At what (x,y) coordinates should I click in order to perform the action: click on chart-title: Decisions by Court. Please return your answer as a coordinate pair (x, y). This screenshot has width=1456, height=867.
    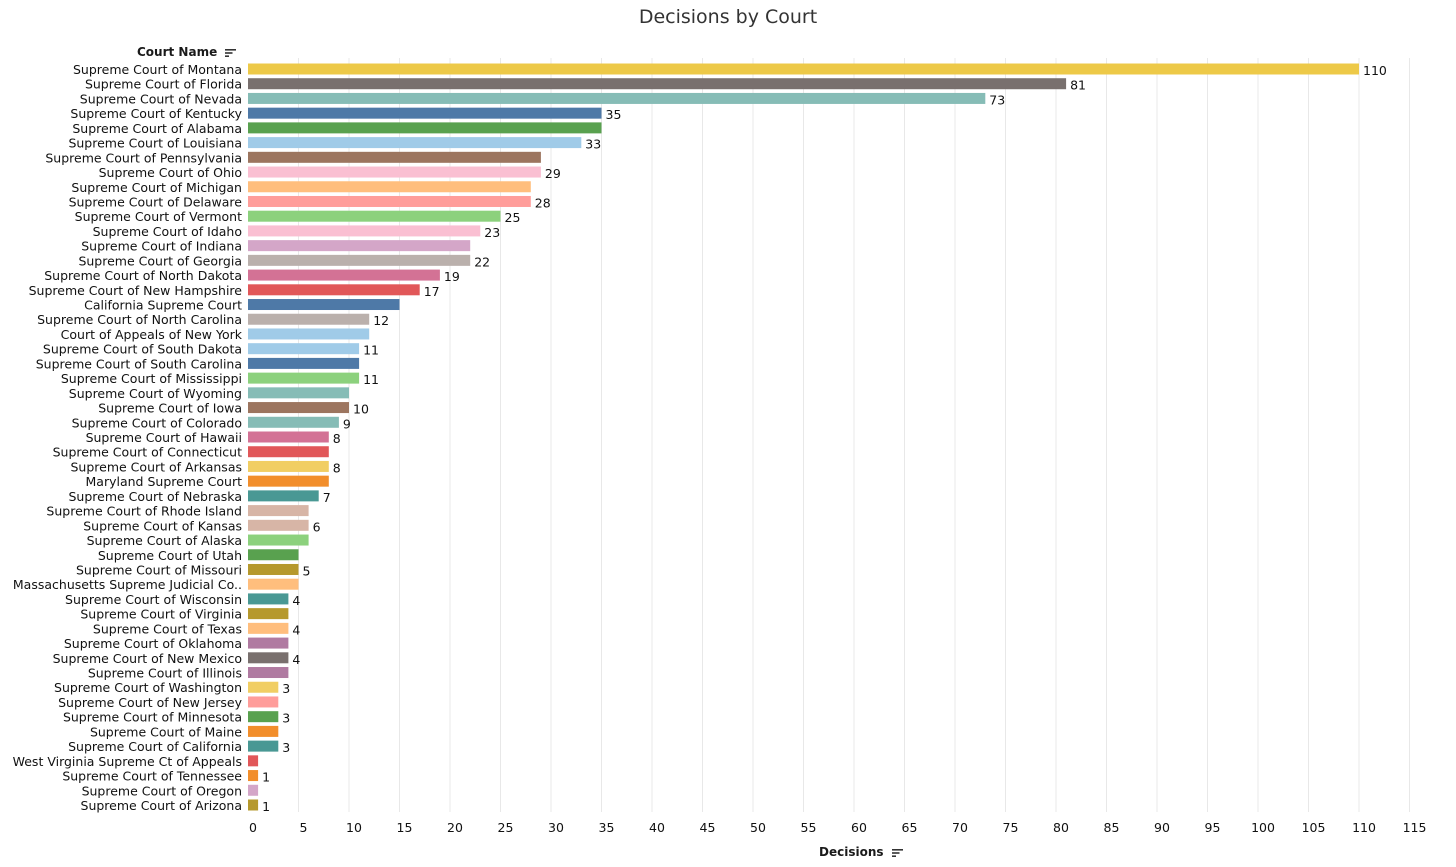
    Looking at the image, I should click on (728, 17).